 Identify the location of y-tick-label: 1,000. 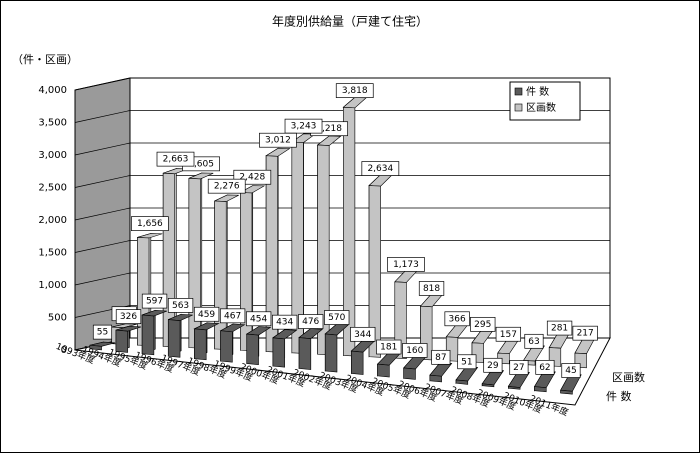
(52, 285).